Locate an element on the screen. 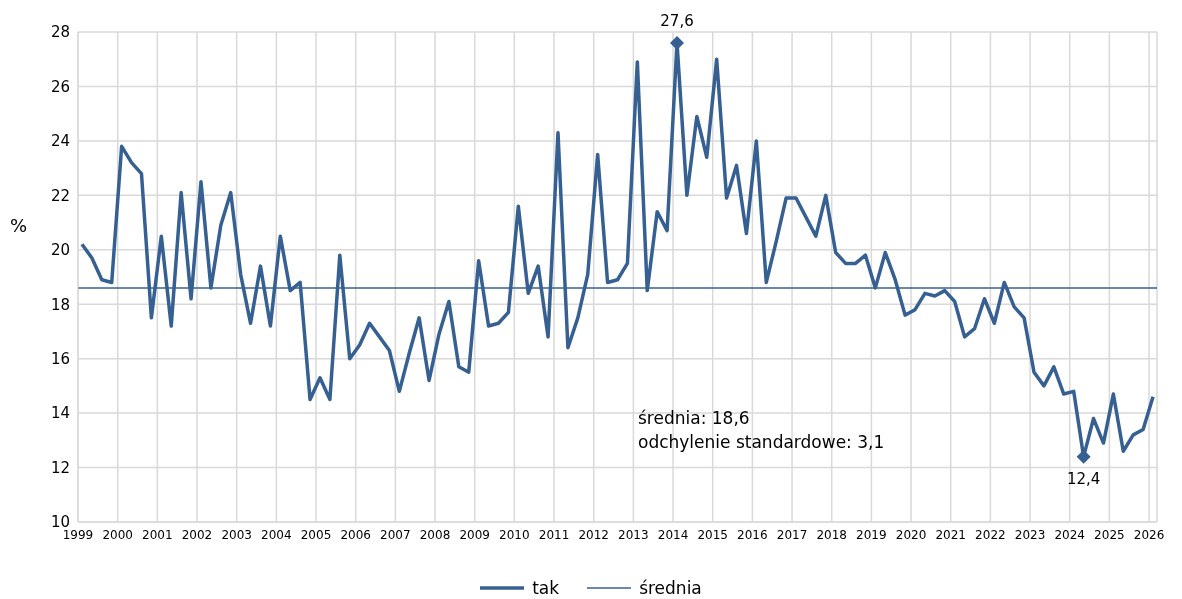 This screenshot has height=599, width=1182. legend-label: tak is located at coordinates (546, 588).